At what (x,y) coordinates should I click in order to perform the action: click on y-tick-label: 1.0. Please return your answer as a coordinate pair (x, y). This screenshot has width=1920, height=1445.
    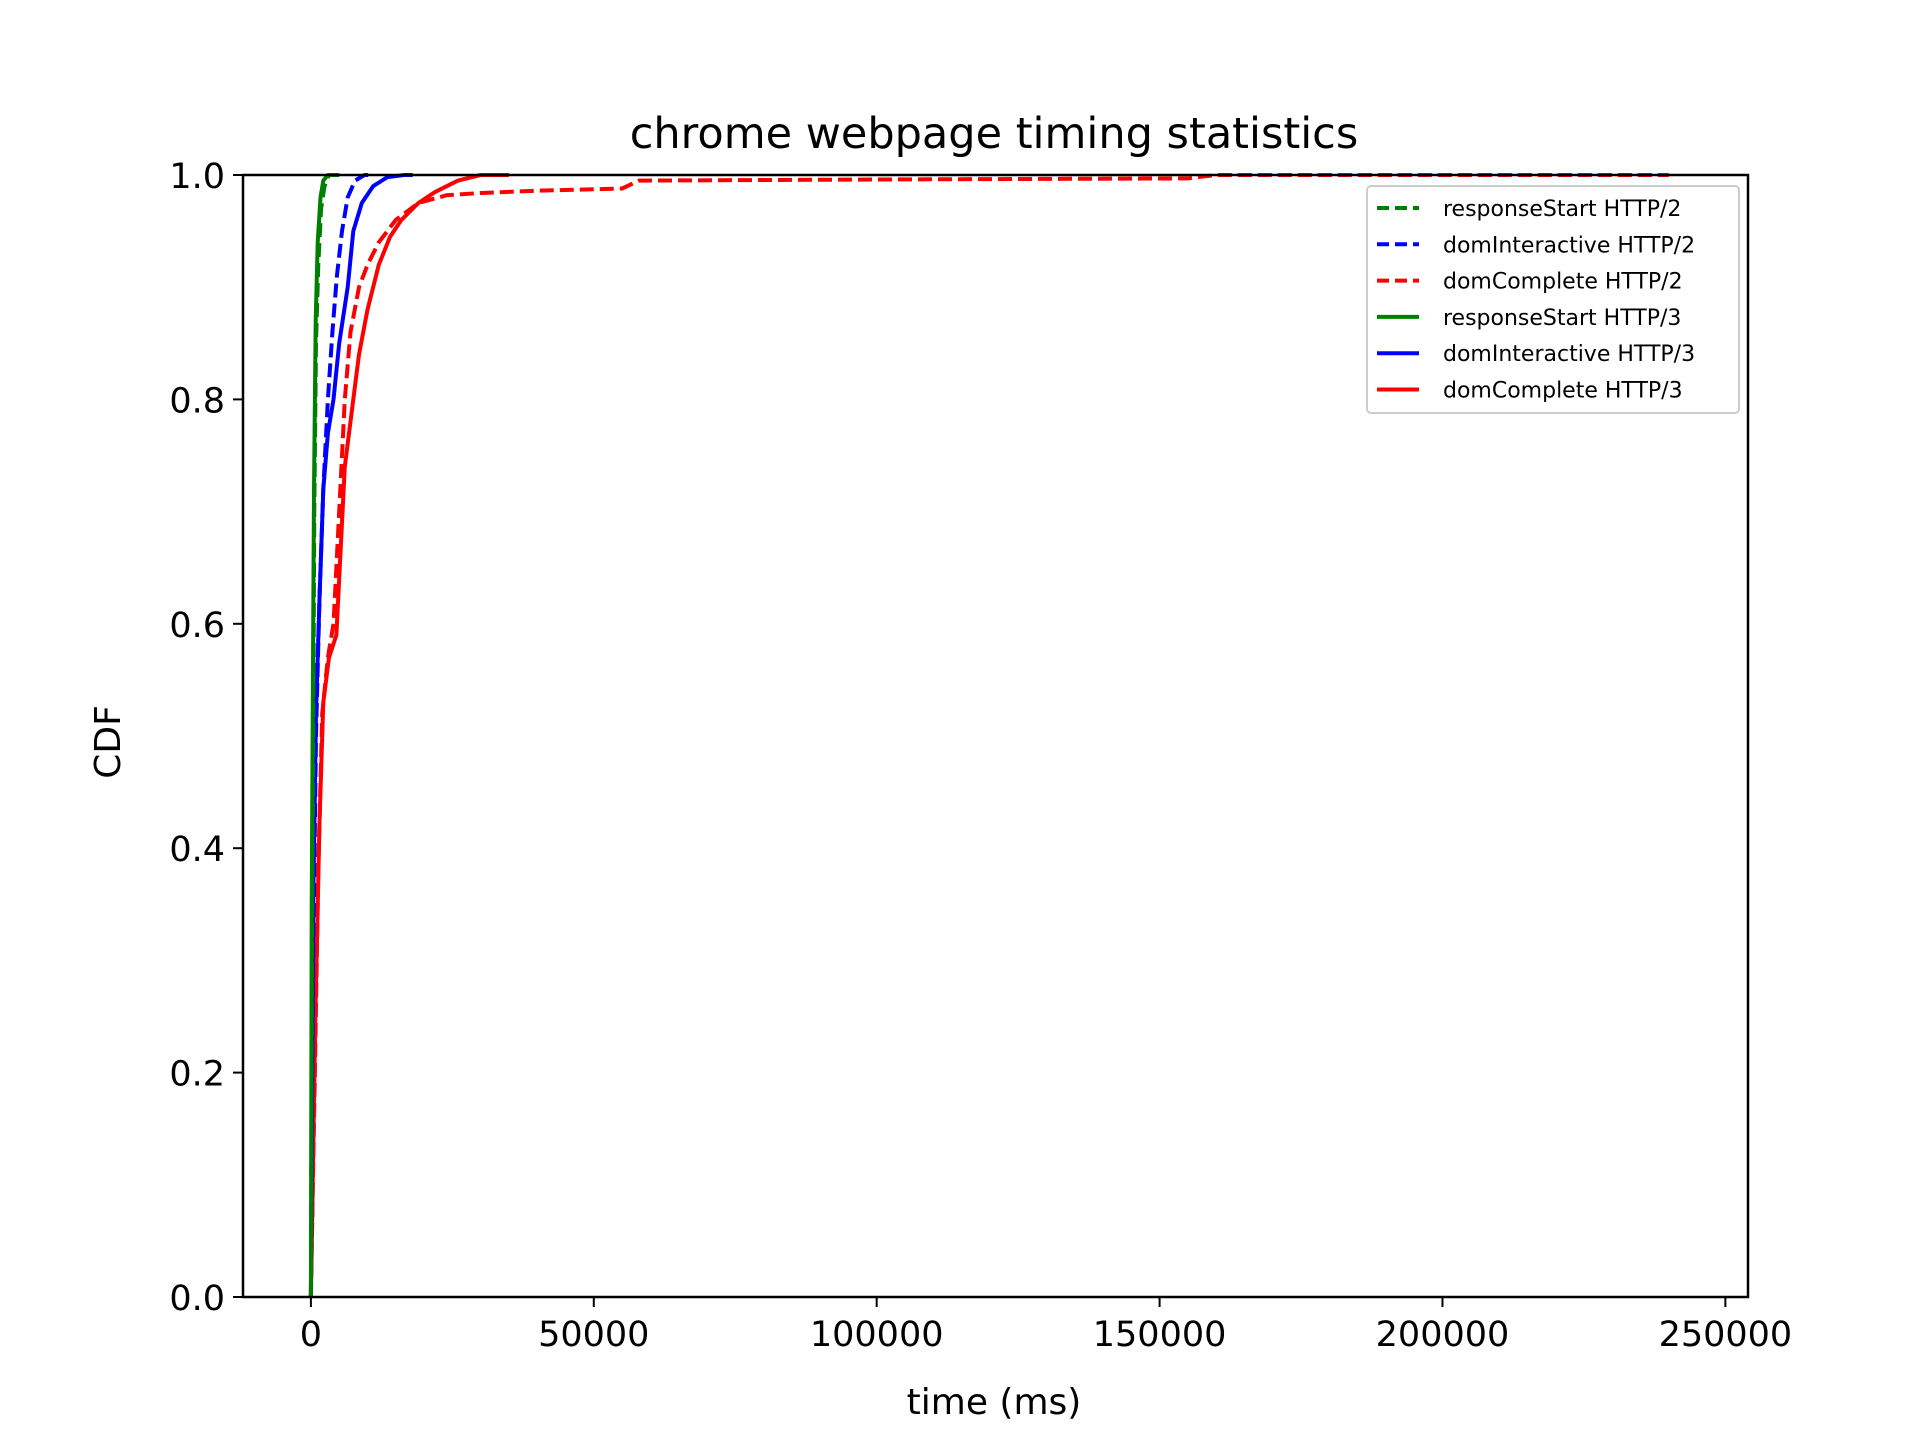
    Looking at the image, I should click on (197, 177).